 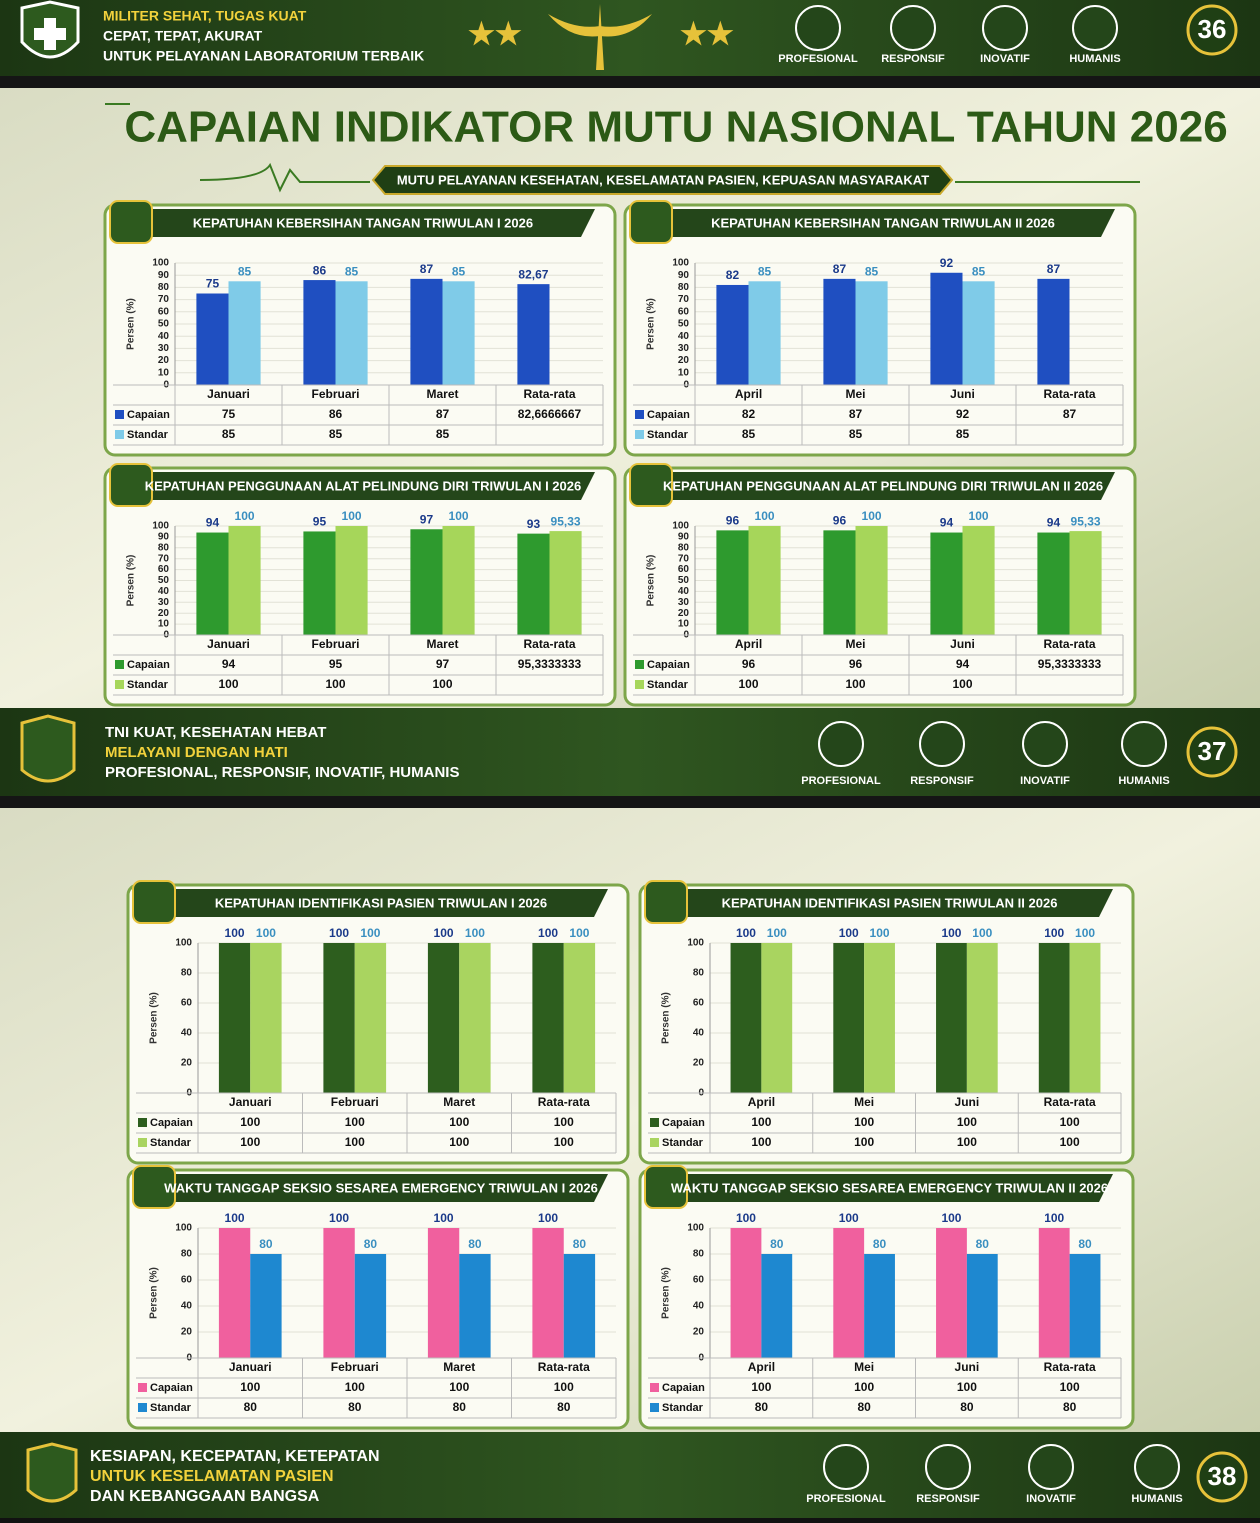 What do you see at coordinates (963, 414) in the screenshot?
I see `table-cell: 92` at bounding box center [963, 414].